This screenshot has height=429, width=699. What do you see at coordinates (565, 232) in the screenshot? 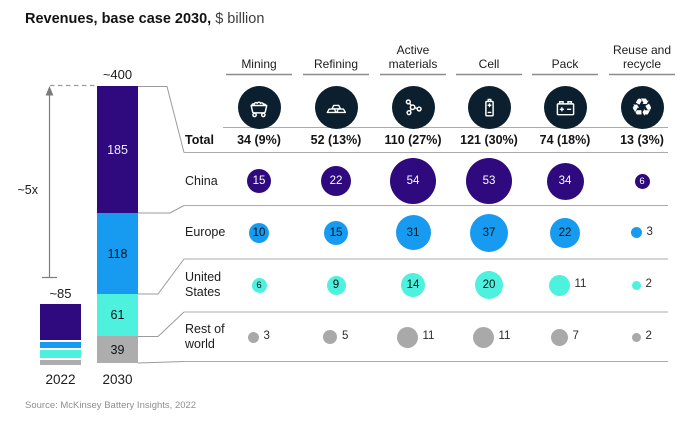
I see `bubble-europe-4: 22` at bounding box center [565, 232].